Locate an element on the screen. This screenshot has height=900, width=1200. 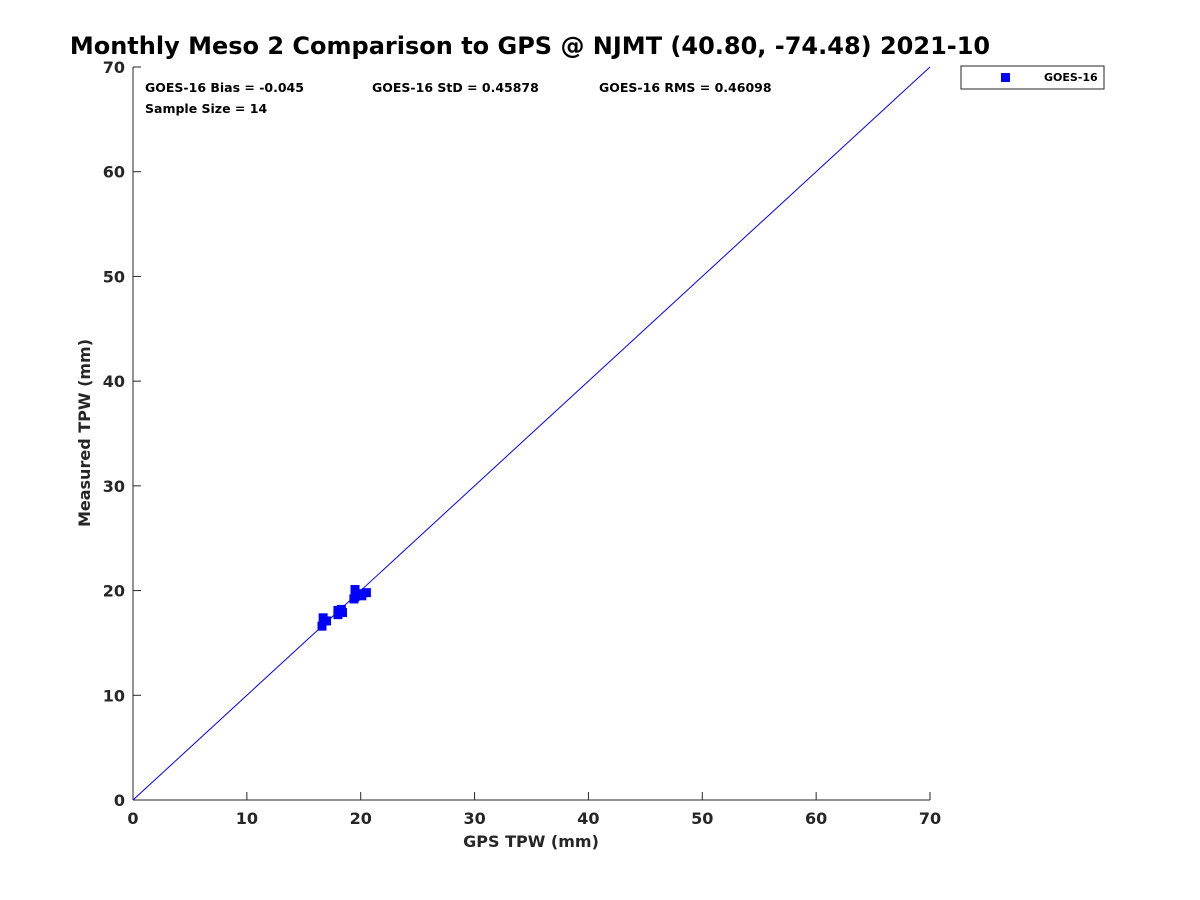
y-tick-label: 70 is located at coordinates (114, 67).